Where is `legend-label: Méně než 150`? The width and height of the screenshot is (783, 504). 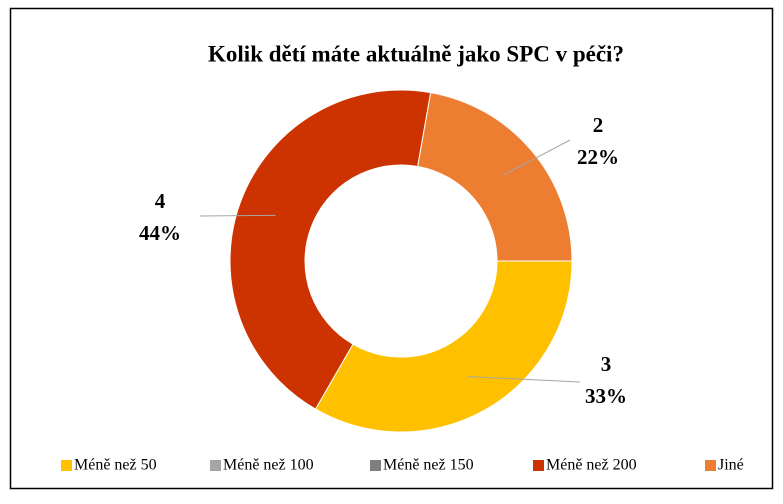
legend-label: Méně než 150 is located at coordinates (428, 465).